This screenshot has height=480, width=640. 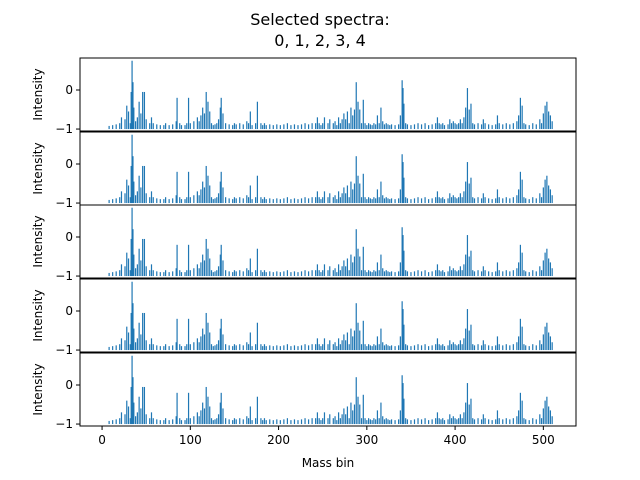 I want to click on panel-frame, so click(x=328, y=241).